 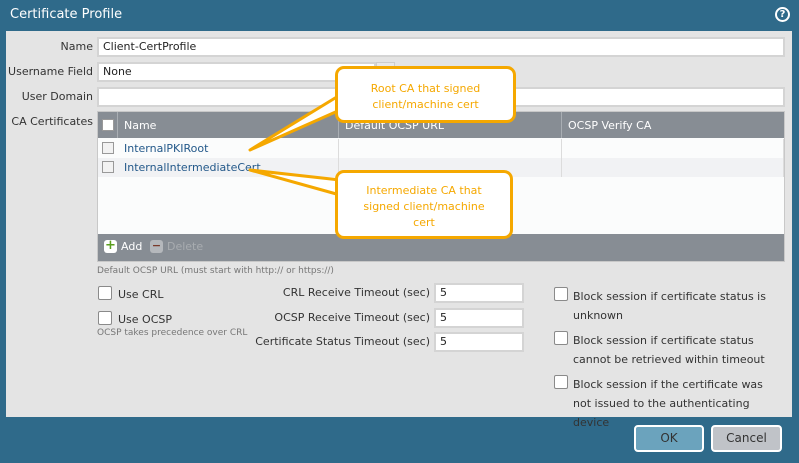 I want to click on use-crl-label: Use CRL, so click(x=141, y=294).